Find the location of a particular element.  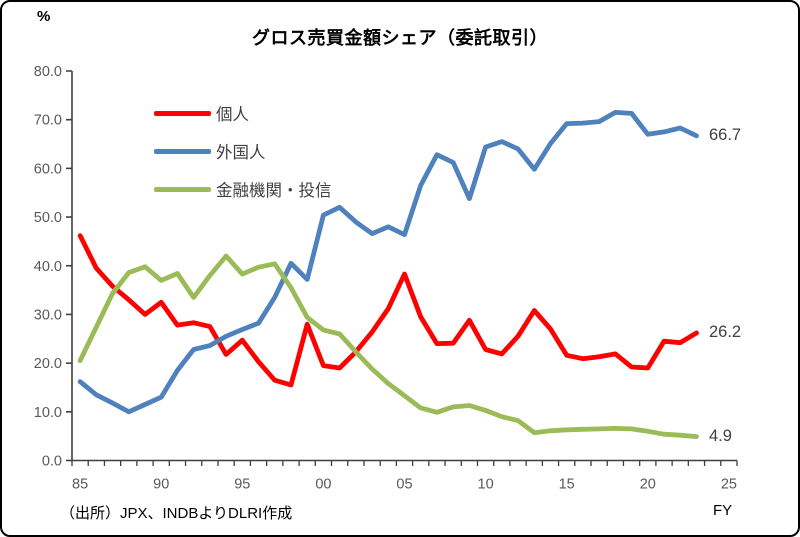

source-note: （出所）JPX、INDBよりDLRI作成 is located at coordinates (176, 513).